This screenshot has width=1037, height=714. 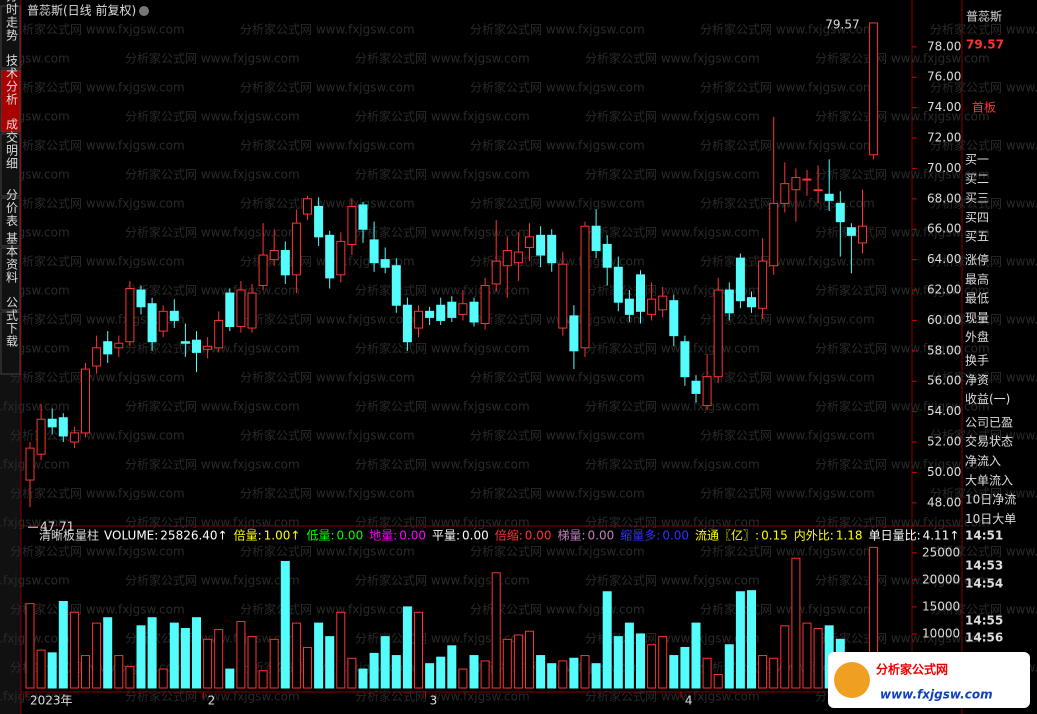 What do you see at coordinates (944, 168) in the screenshot?
I see `y-tick-label: 70.00` at bounding box center [944, 168].